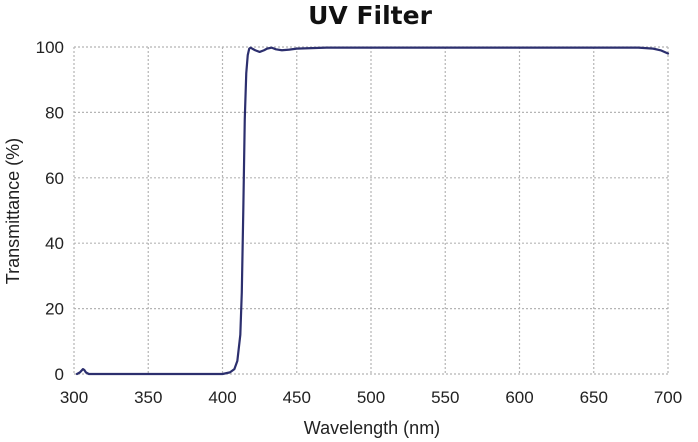 The height and width of the screenshot is (442, 698). Describe the element at coordinates (74, 397) in the screenshot. I see `x-tick-label: 300` at that location.